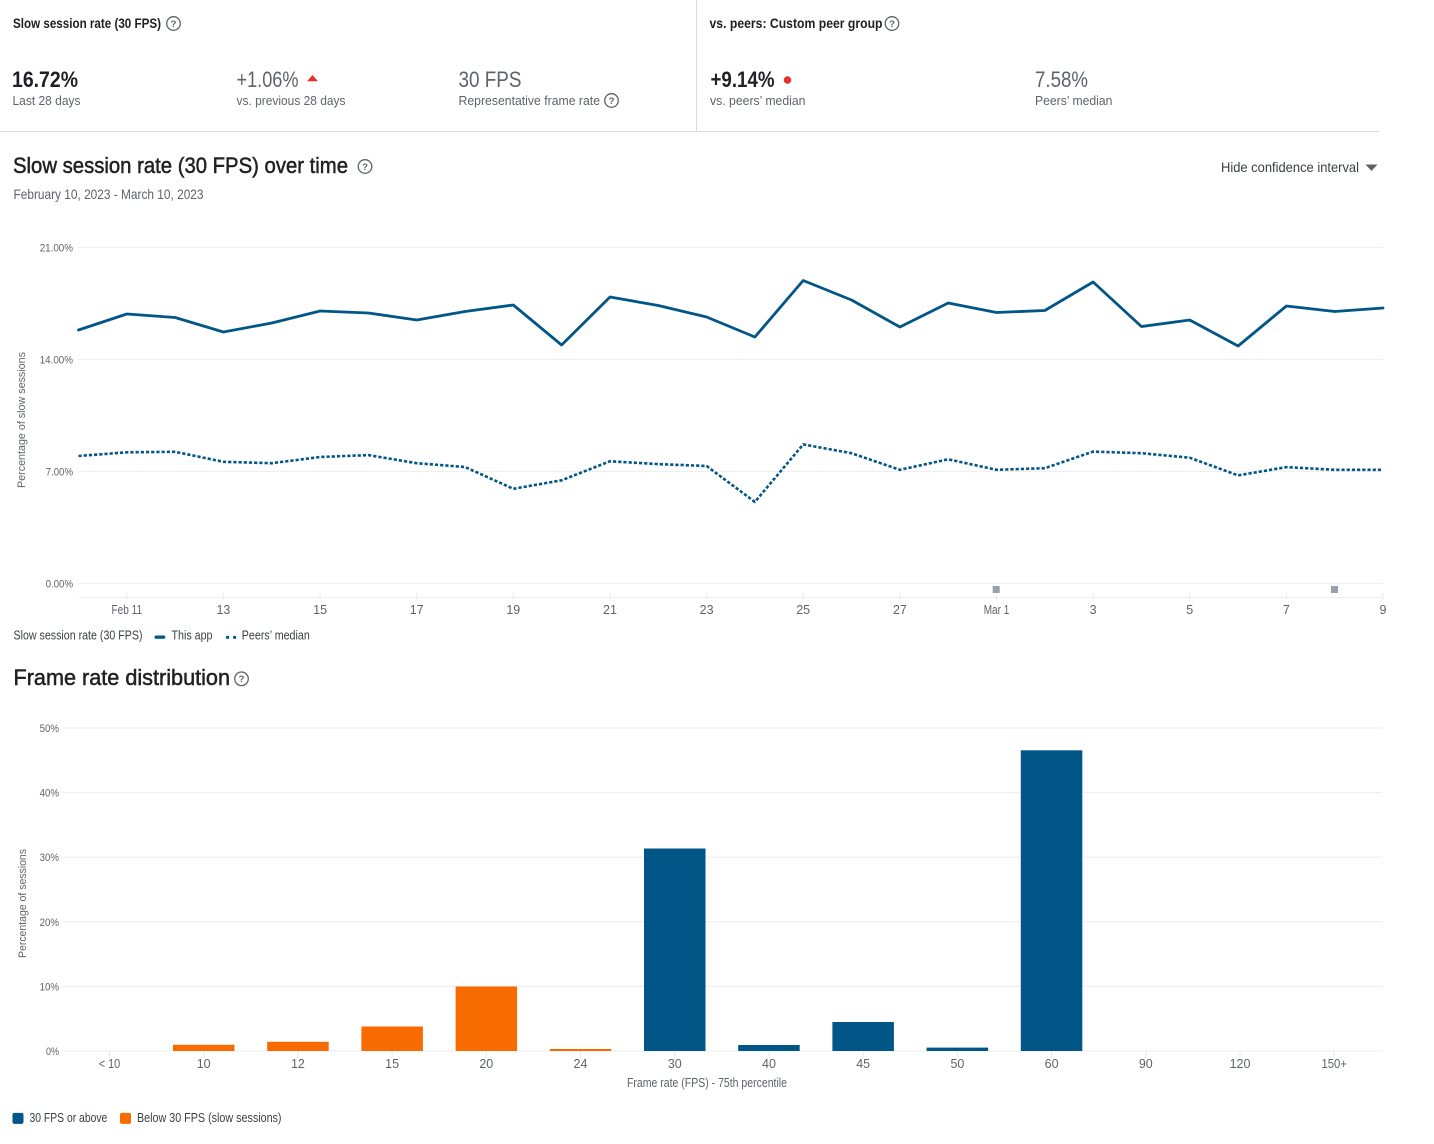 The height and width of the screenshot is (1144, 1434). What do you see at coordinates (45, 79) in the screenshot?
I see `svg-text: 16.72%` at bounding box center [45, 79].